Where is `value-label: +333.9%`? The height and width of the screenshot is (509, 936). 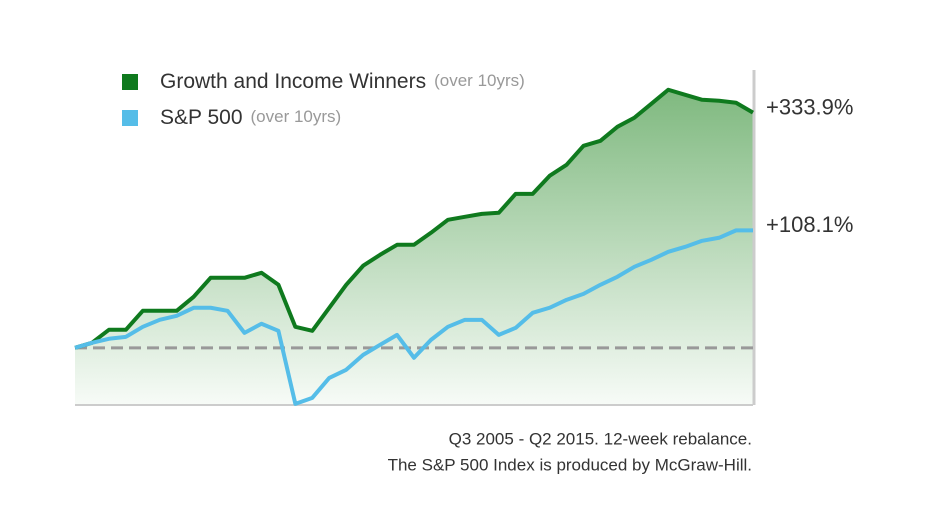 value-label: +333.9% is located at coordinates (809, 106).